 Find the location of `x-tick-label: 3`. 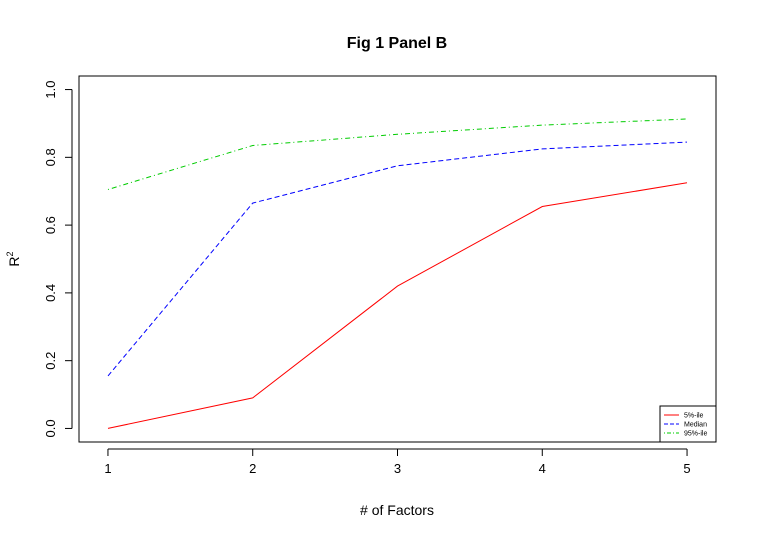

x-tick-label: 3 is located at coordinates (397, 468).